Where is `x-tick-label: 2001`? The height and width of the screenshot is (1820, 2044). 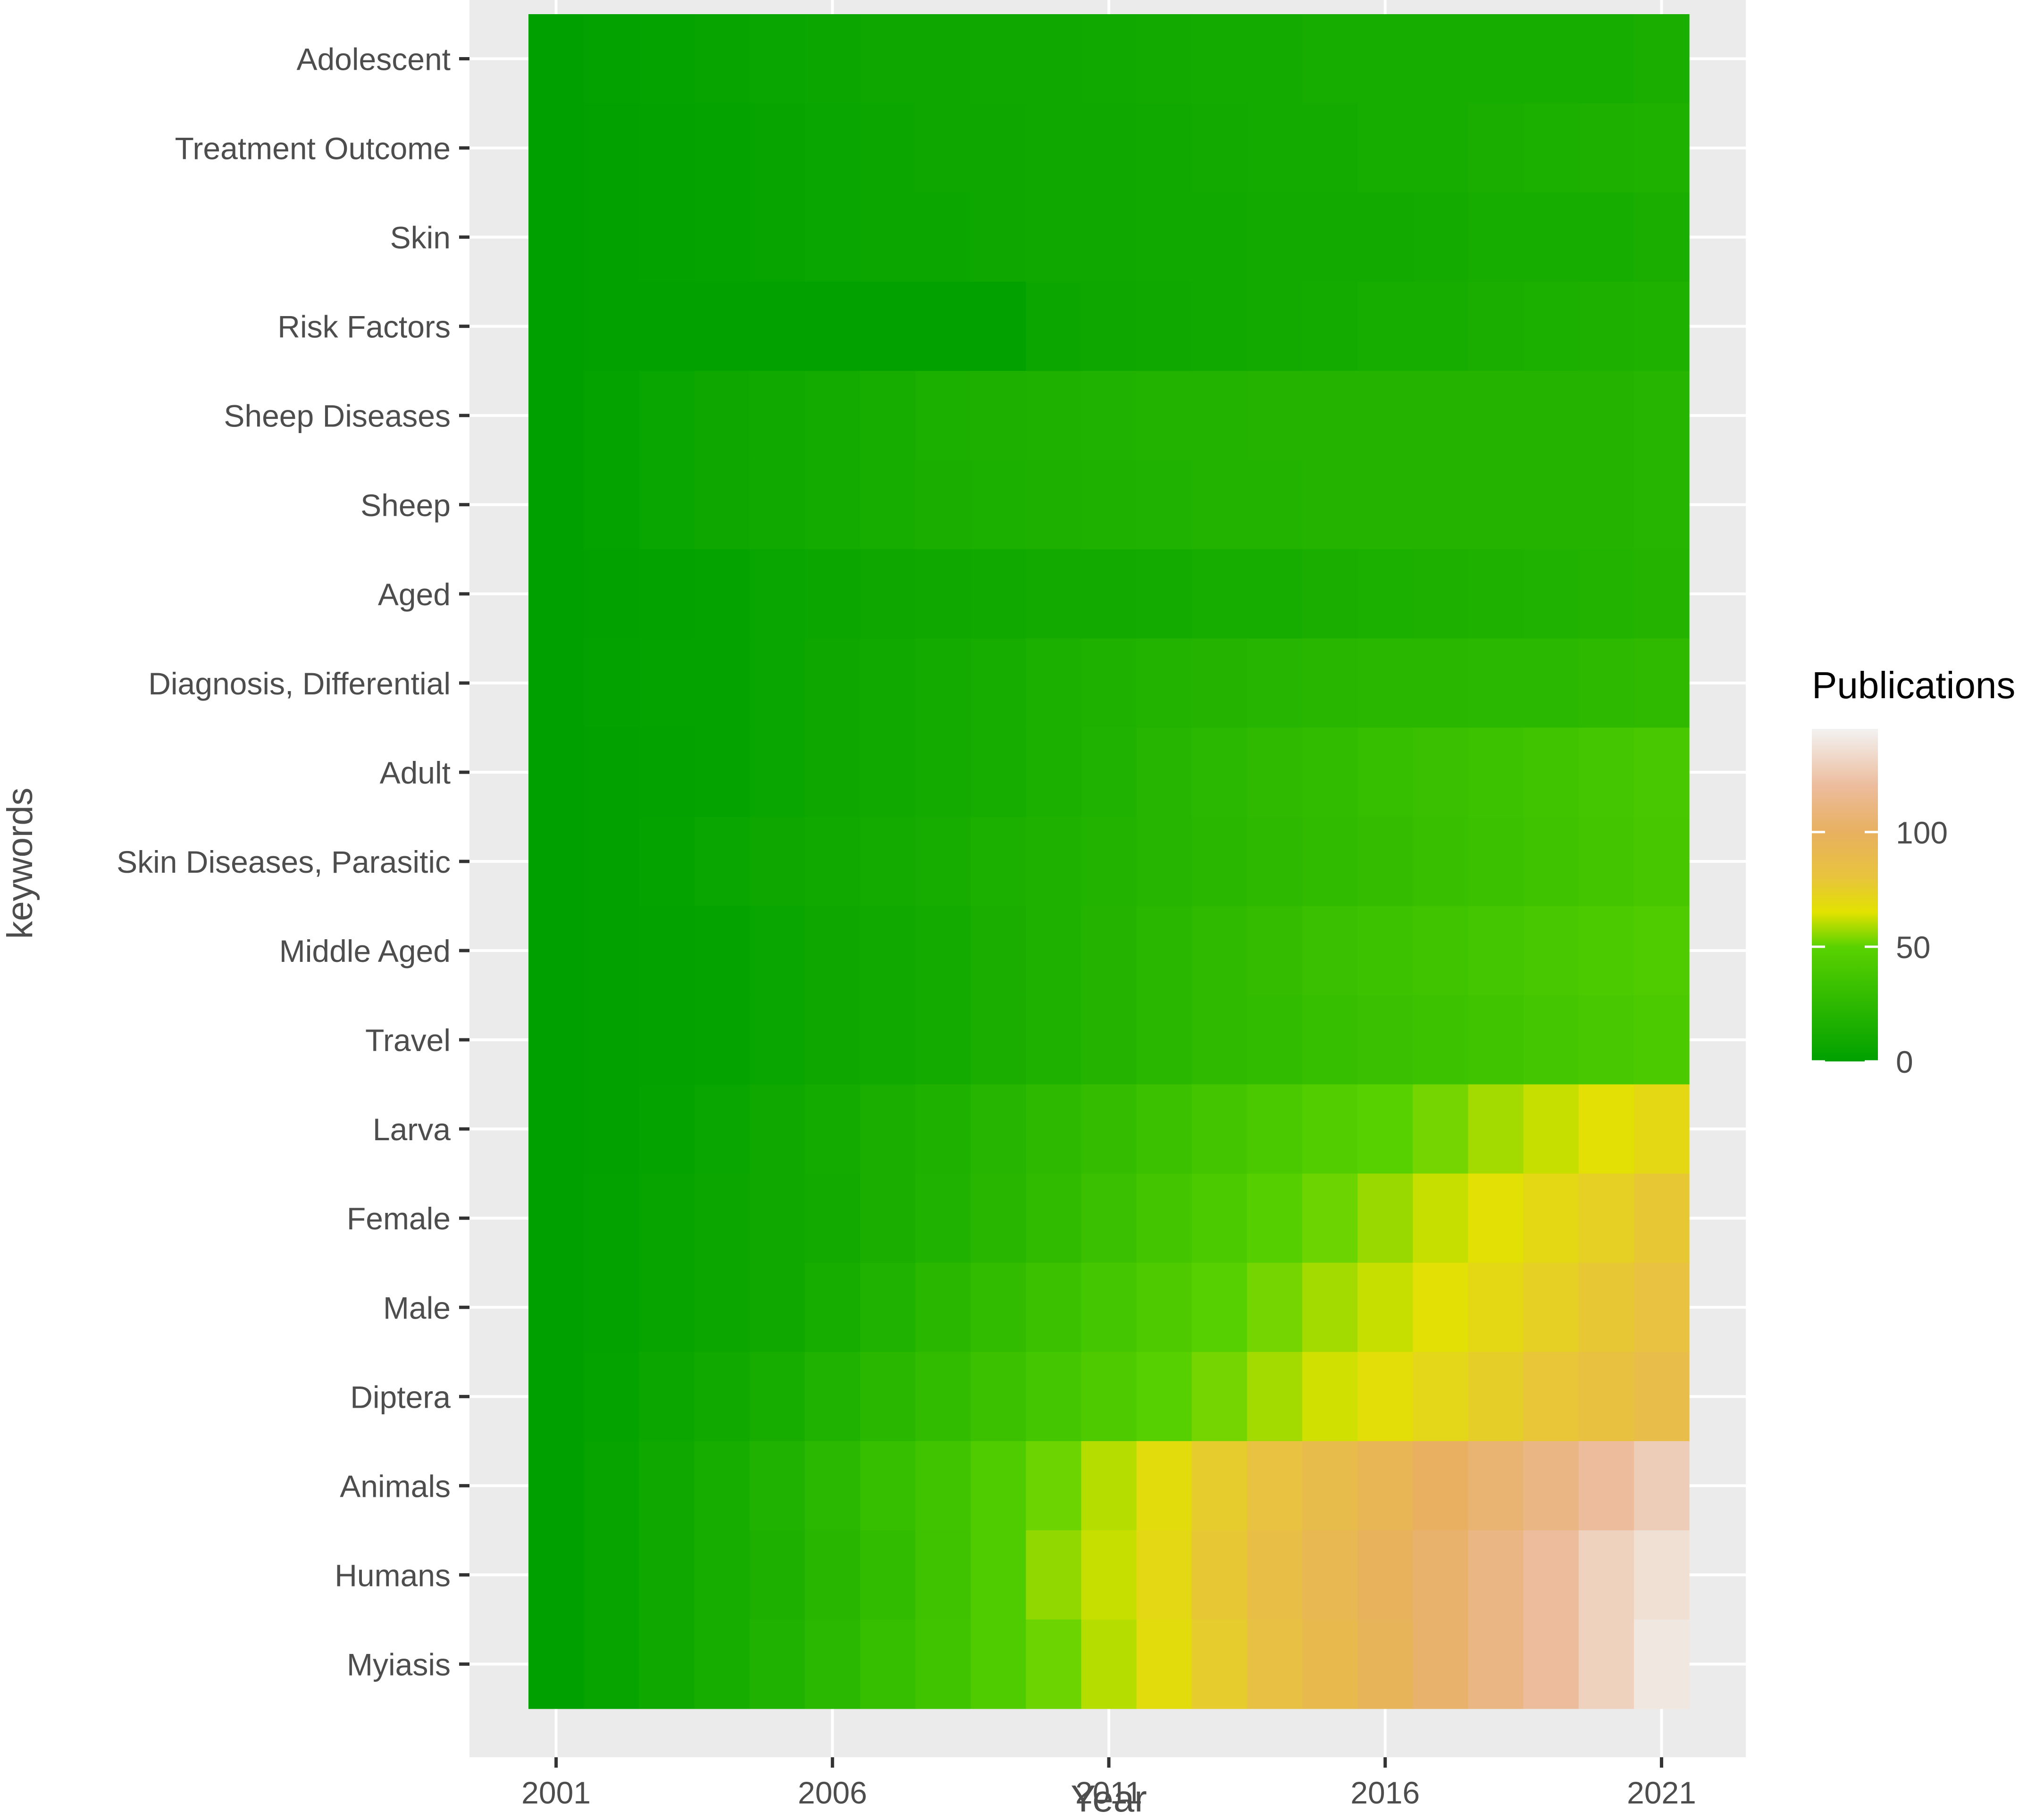 x-tick-label: 2001 is located at coordinates (556, 1793).